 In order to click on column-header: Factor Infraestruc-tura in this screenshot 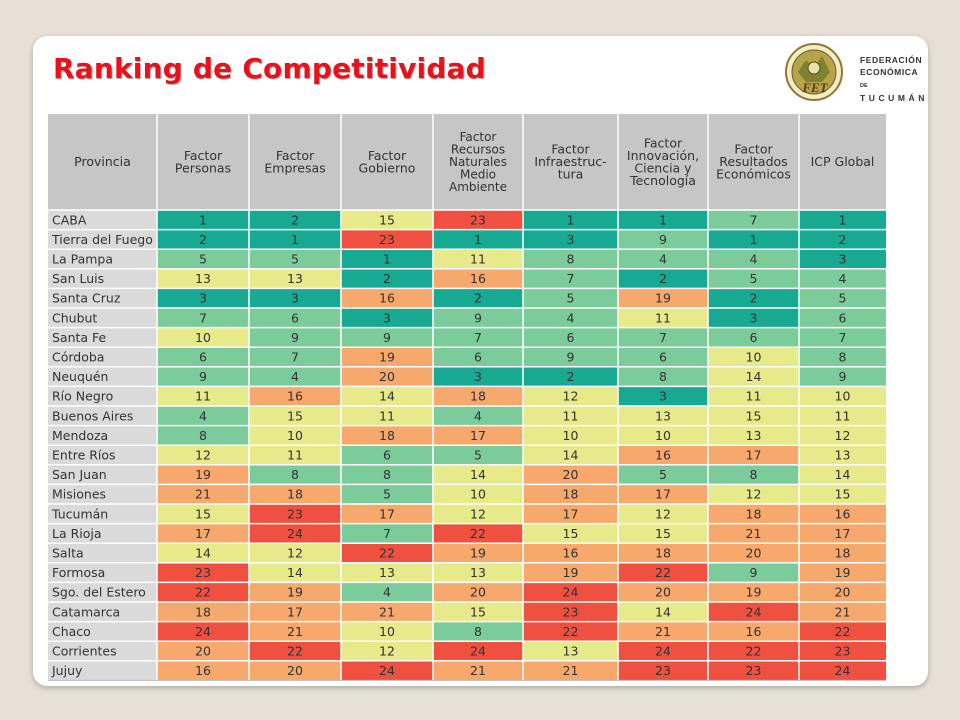, I will do `click(570, 162)`.